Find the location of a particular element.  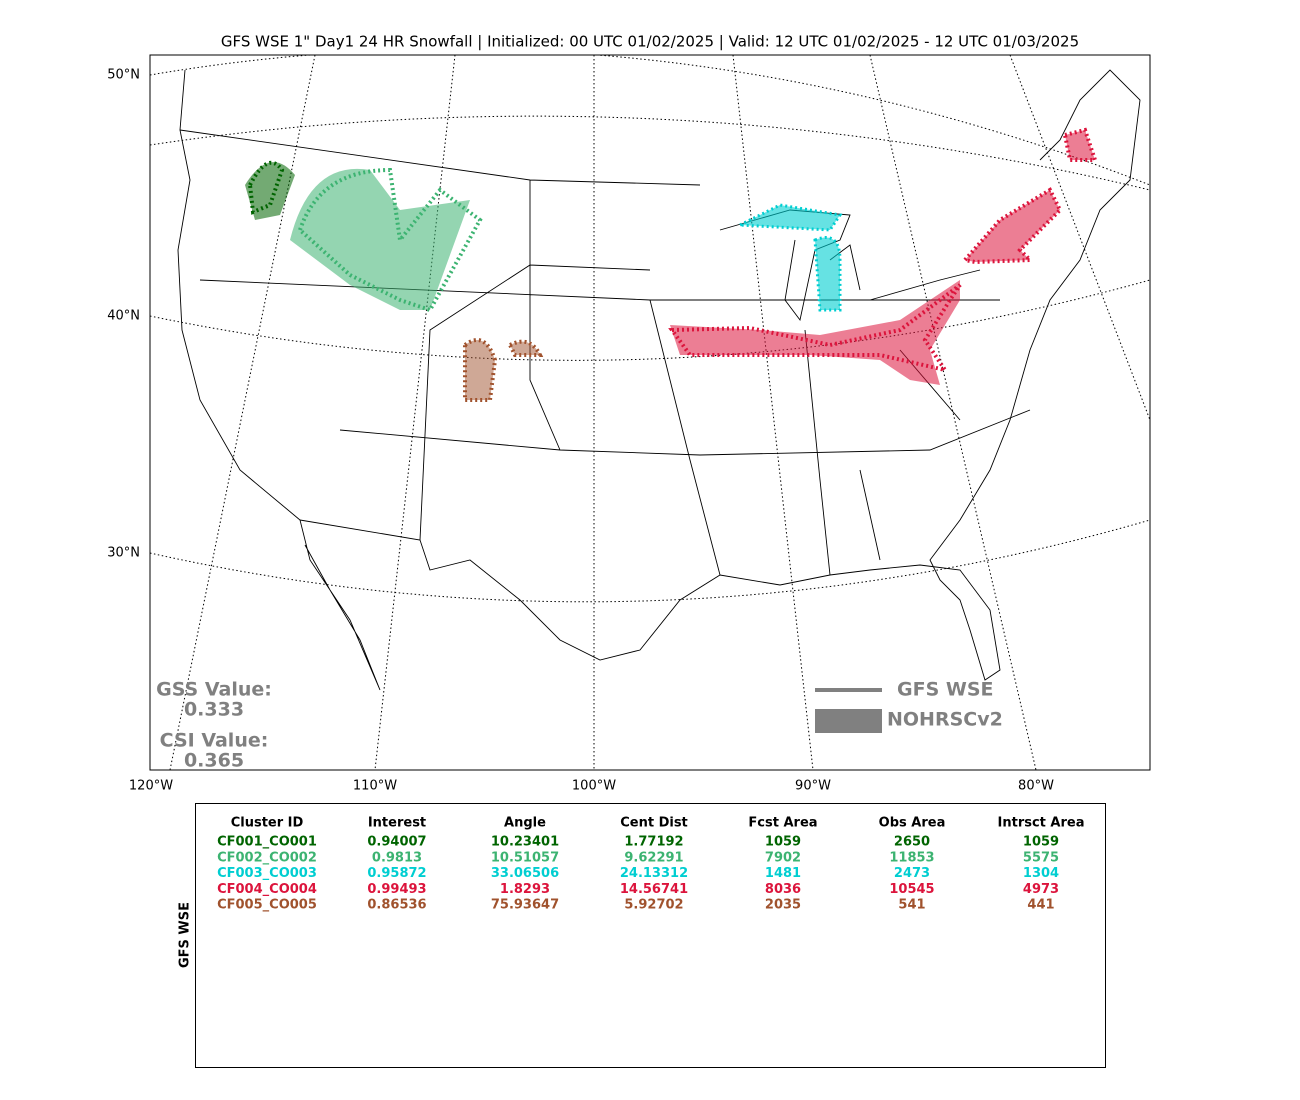

score-label: CSI Value: is located at coordinates (214, 741).